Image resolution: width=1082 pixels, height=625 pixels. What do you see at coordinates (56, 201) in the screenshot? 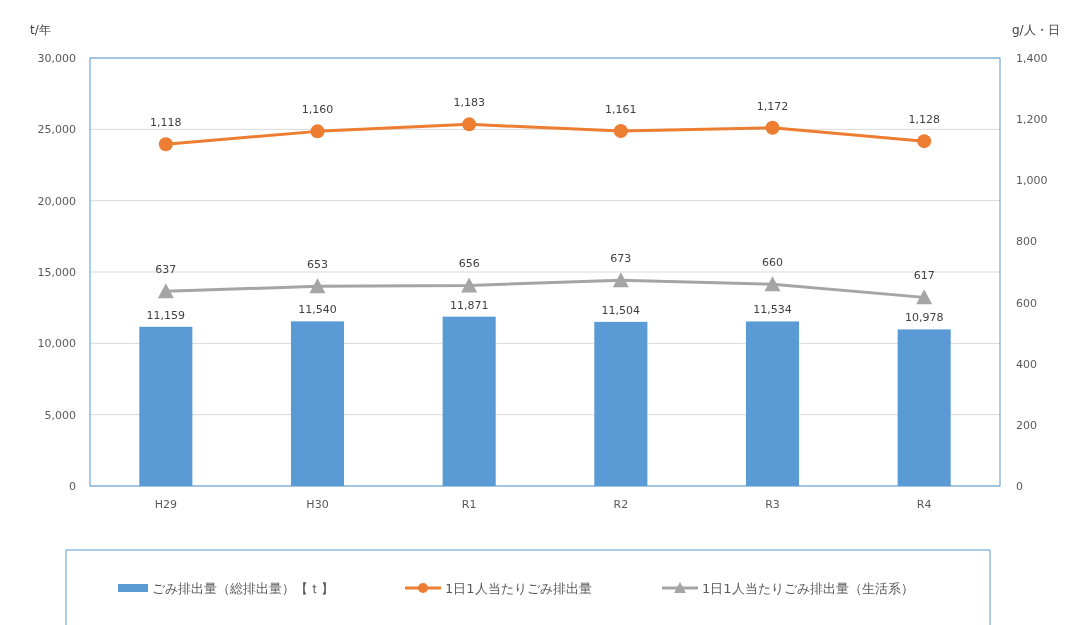
I see `y-tick-label: 20,000` at bounding box center [56, 201].